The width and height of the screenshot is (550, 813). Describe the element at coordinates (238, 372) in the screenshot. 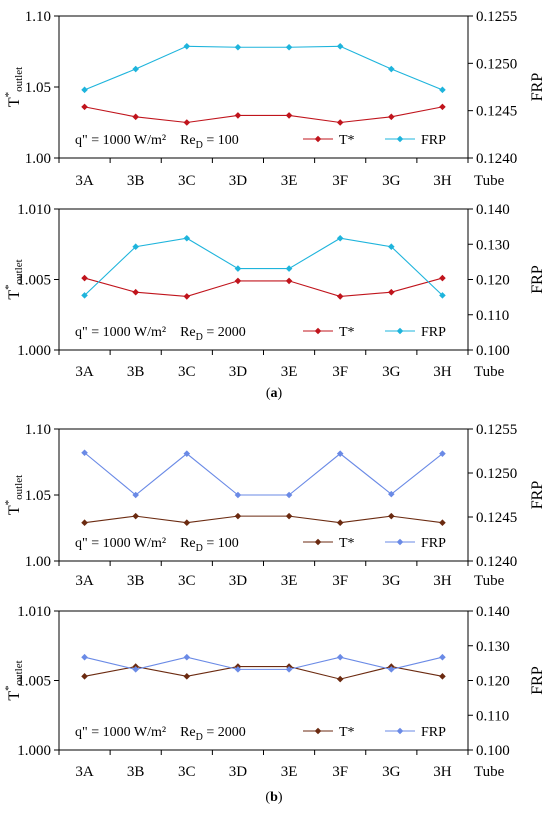

I see `x-tick-label: 3D` at that location.